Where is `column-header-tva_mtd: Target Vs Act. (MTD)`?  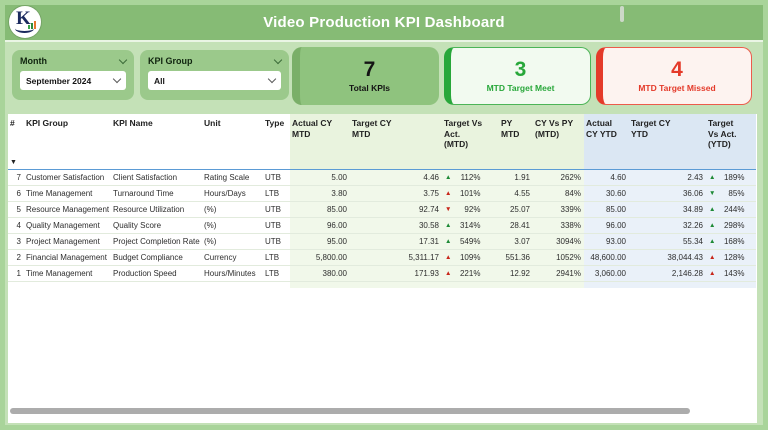 column-header-tva_mtd: Target Vs Act. (MTD) is located at coordinates (470, 132).